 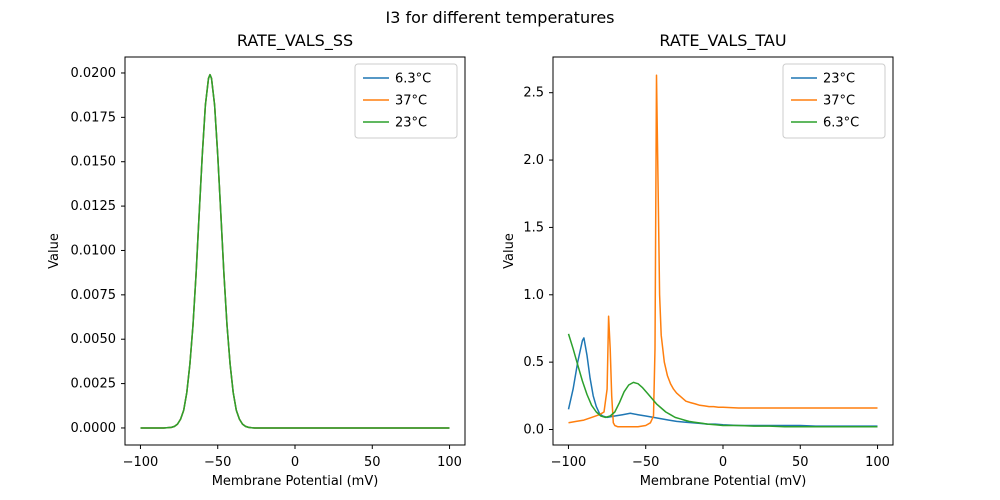 I want to click on y-tick-label: 0.0125, so click(x=94, y=206).